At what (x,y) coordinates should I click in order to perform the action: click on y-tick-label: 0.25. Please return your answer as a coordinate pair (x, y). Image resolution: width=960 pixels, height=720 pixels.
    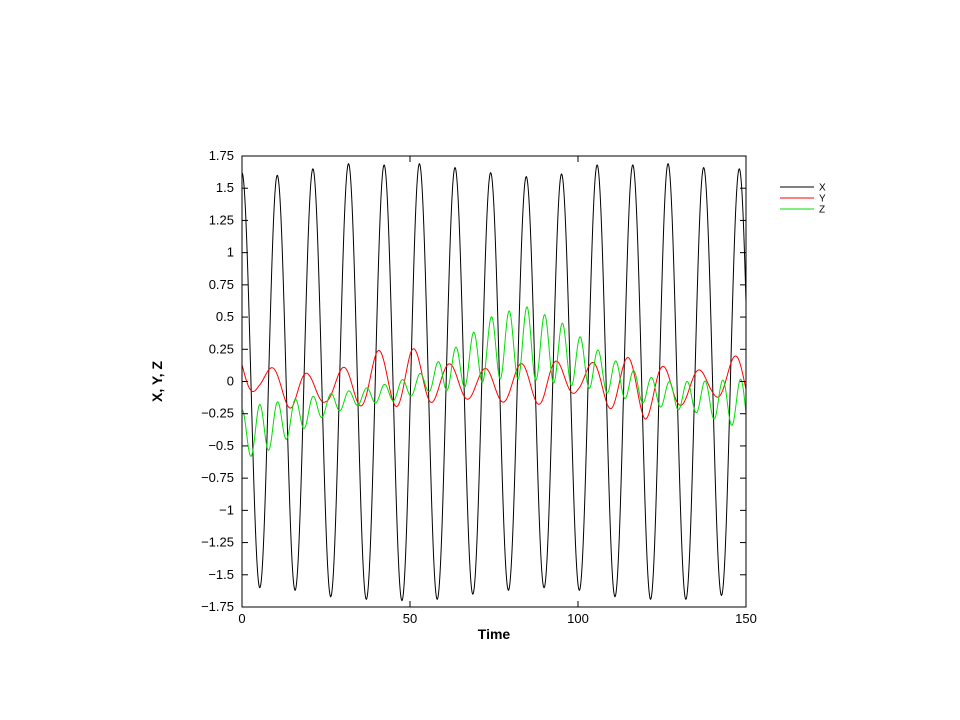
    Looking at the image, I should click on (221, 348).